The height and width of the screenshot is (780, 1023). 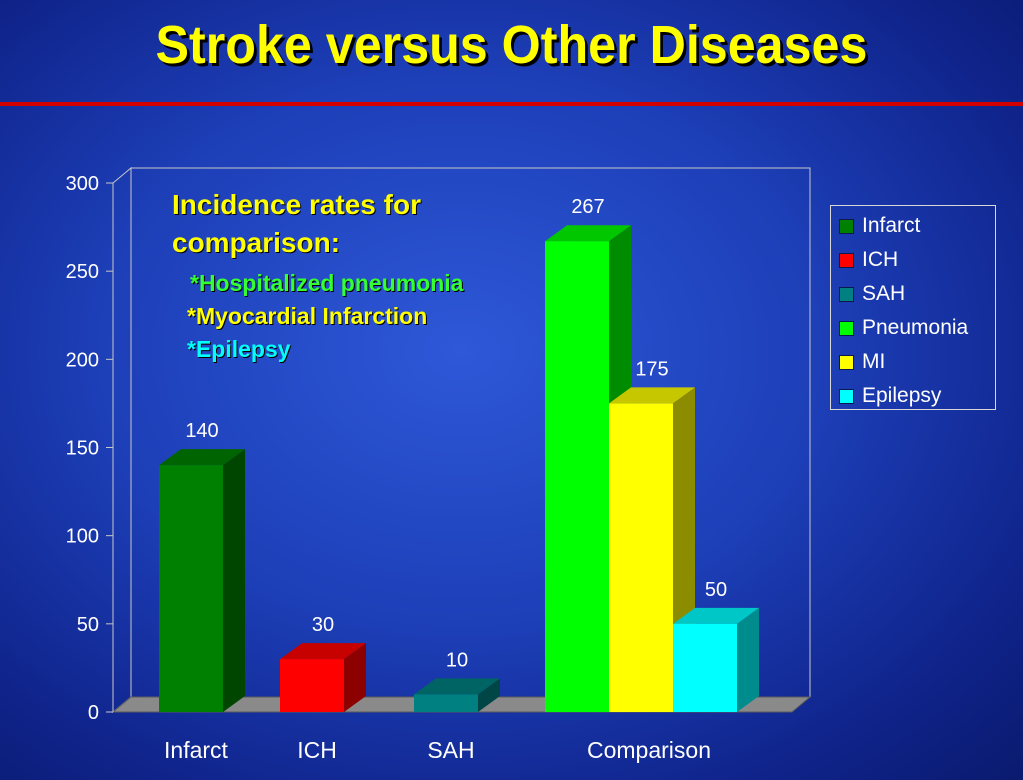 I want to click on data-label-mi: 175, so click(x=651, y=369).